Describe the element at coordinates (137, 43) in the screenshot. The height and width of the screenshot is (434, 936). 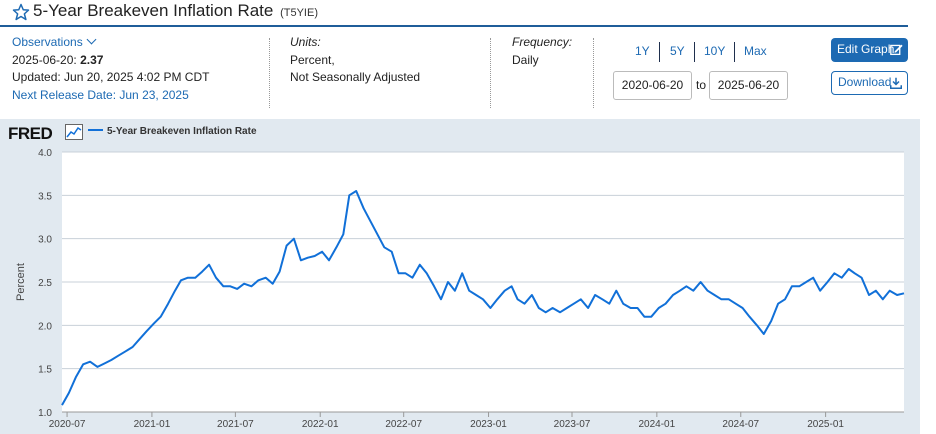
I see `observations-dropdown: Observations` at that location.